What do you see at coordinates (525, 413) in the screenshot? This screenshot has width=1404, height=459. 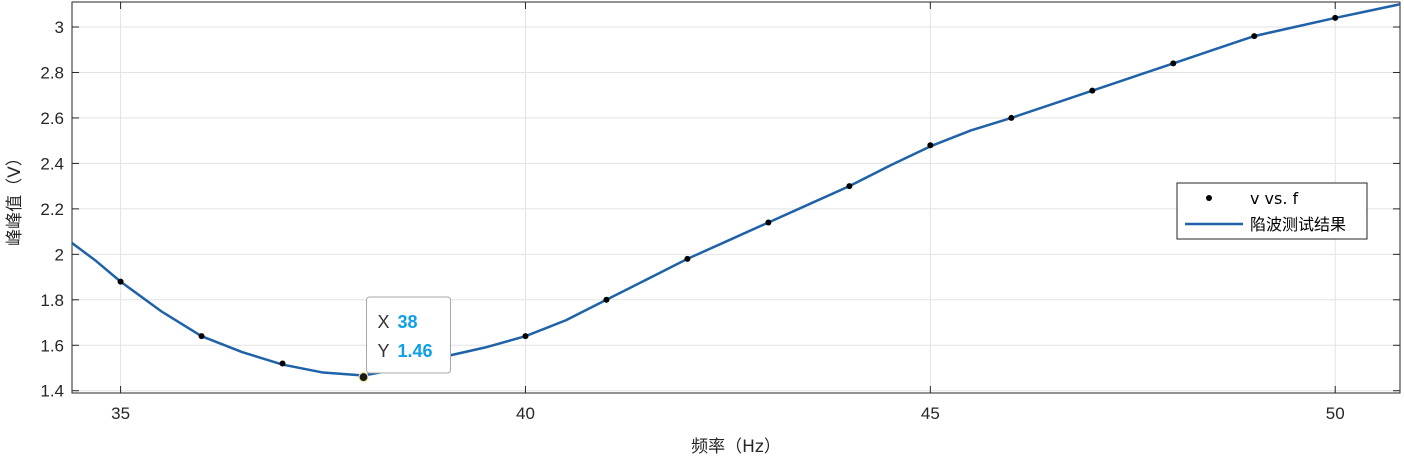 I see `x-tick-label: 40` at bounding box center [525, 413].